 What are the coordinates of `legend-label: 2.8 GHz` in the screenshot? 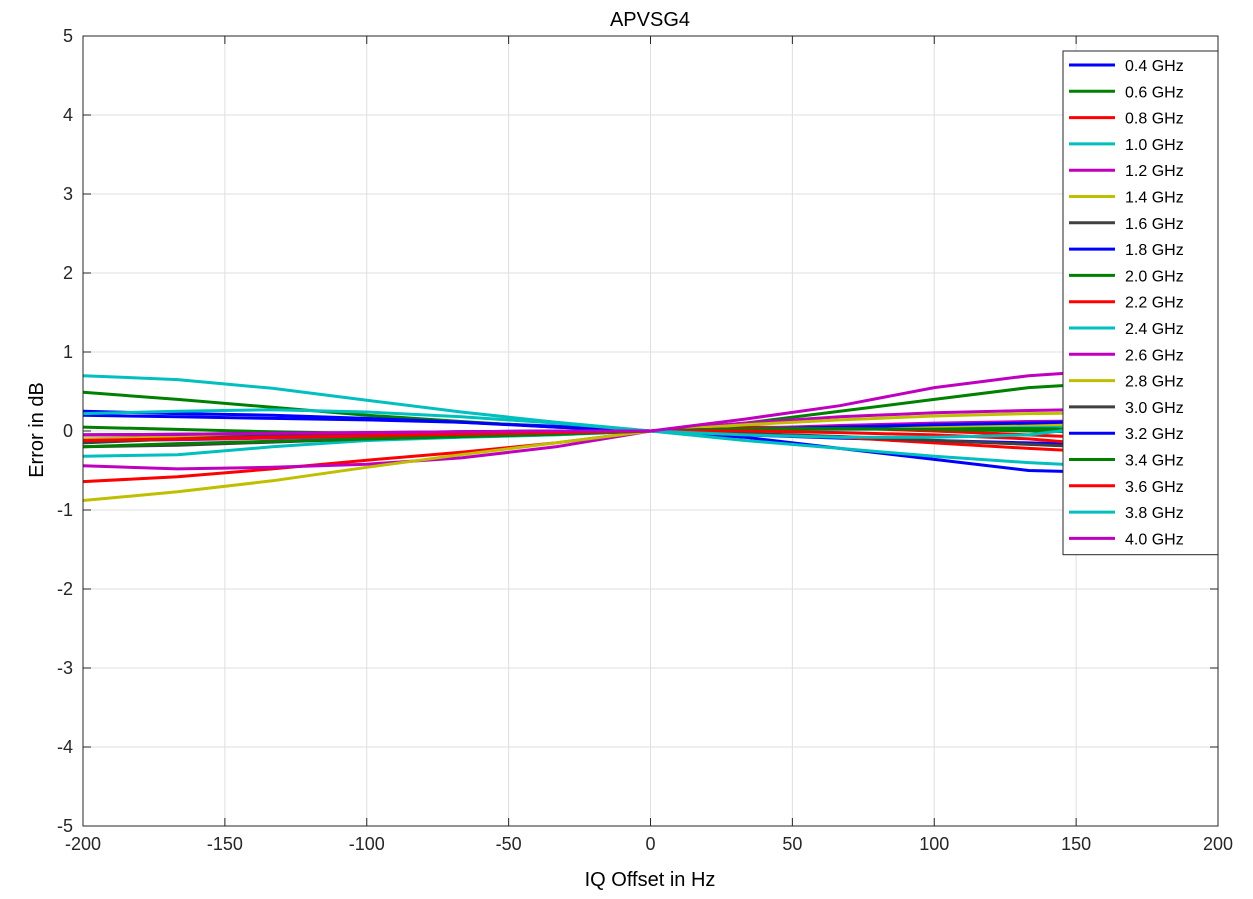 It's located at (1154, 382).